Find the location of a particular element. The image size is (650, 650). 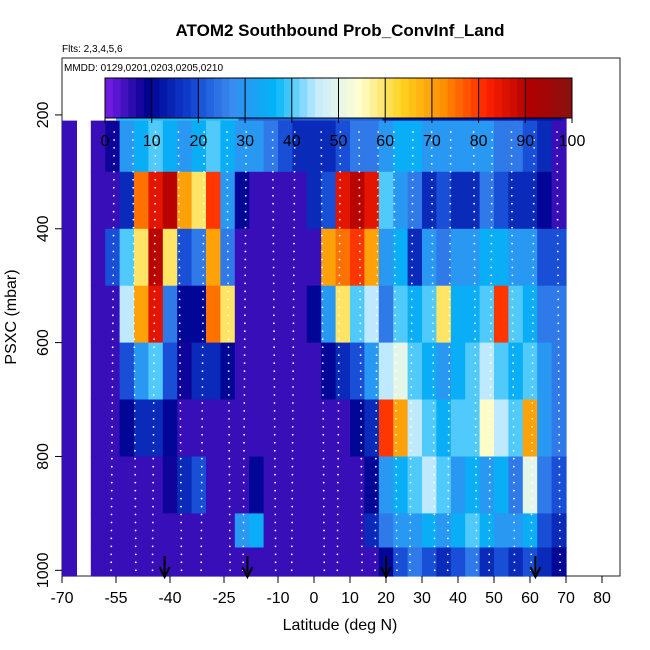

y-tick-label: 1000 is located at coordinates (43, 570).